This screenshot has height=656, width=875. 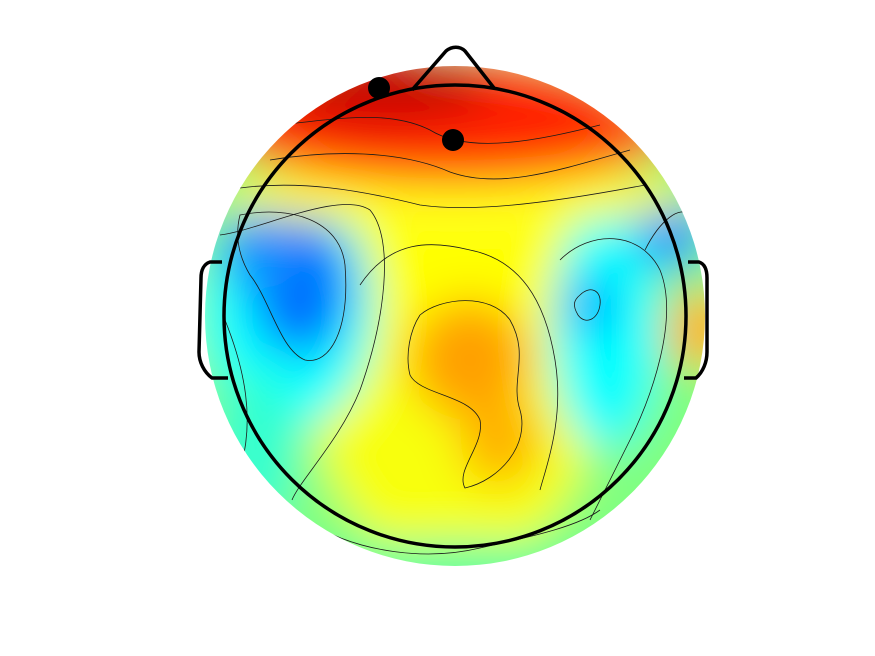 I want to click on contour-right-cyan, so click(x=613, y=379).